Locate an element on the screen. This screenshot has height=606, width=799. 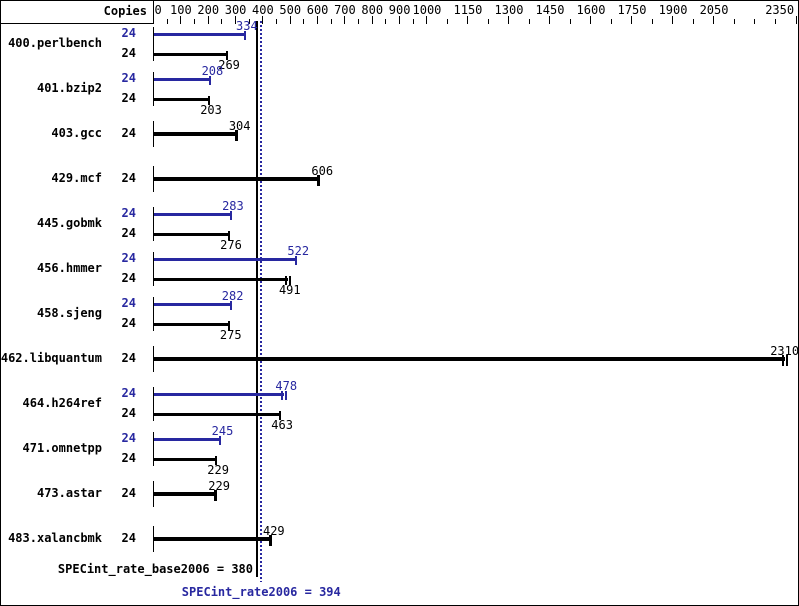
peak-value-label: 283 is located at coordinates (233, 206).